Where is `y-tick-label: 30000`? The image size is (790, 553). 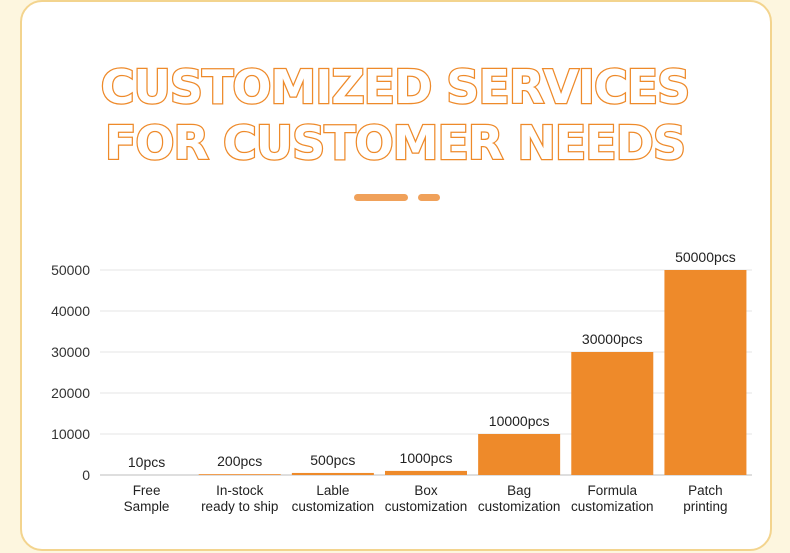
y-tick-label: 30000 is located at coordinates (70, 352).